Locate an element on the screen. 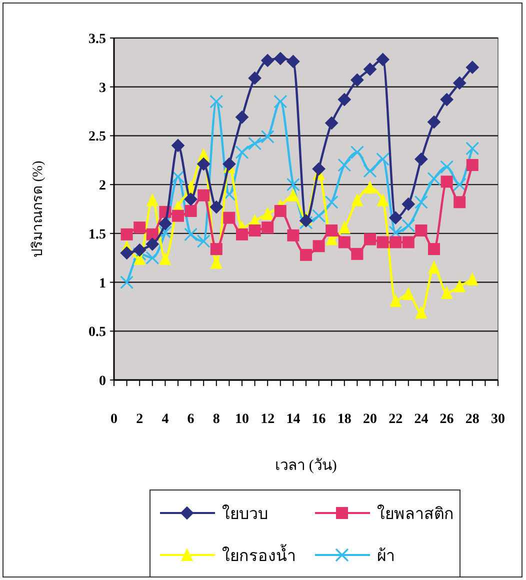 The image size is (526, 580). x-tick-label: 4 is located at coordinates (165, 419).